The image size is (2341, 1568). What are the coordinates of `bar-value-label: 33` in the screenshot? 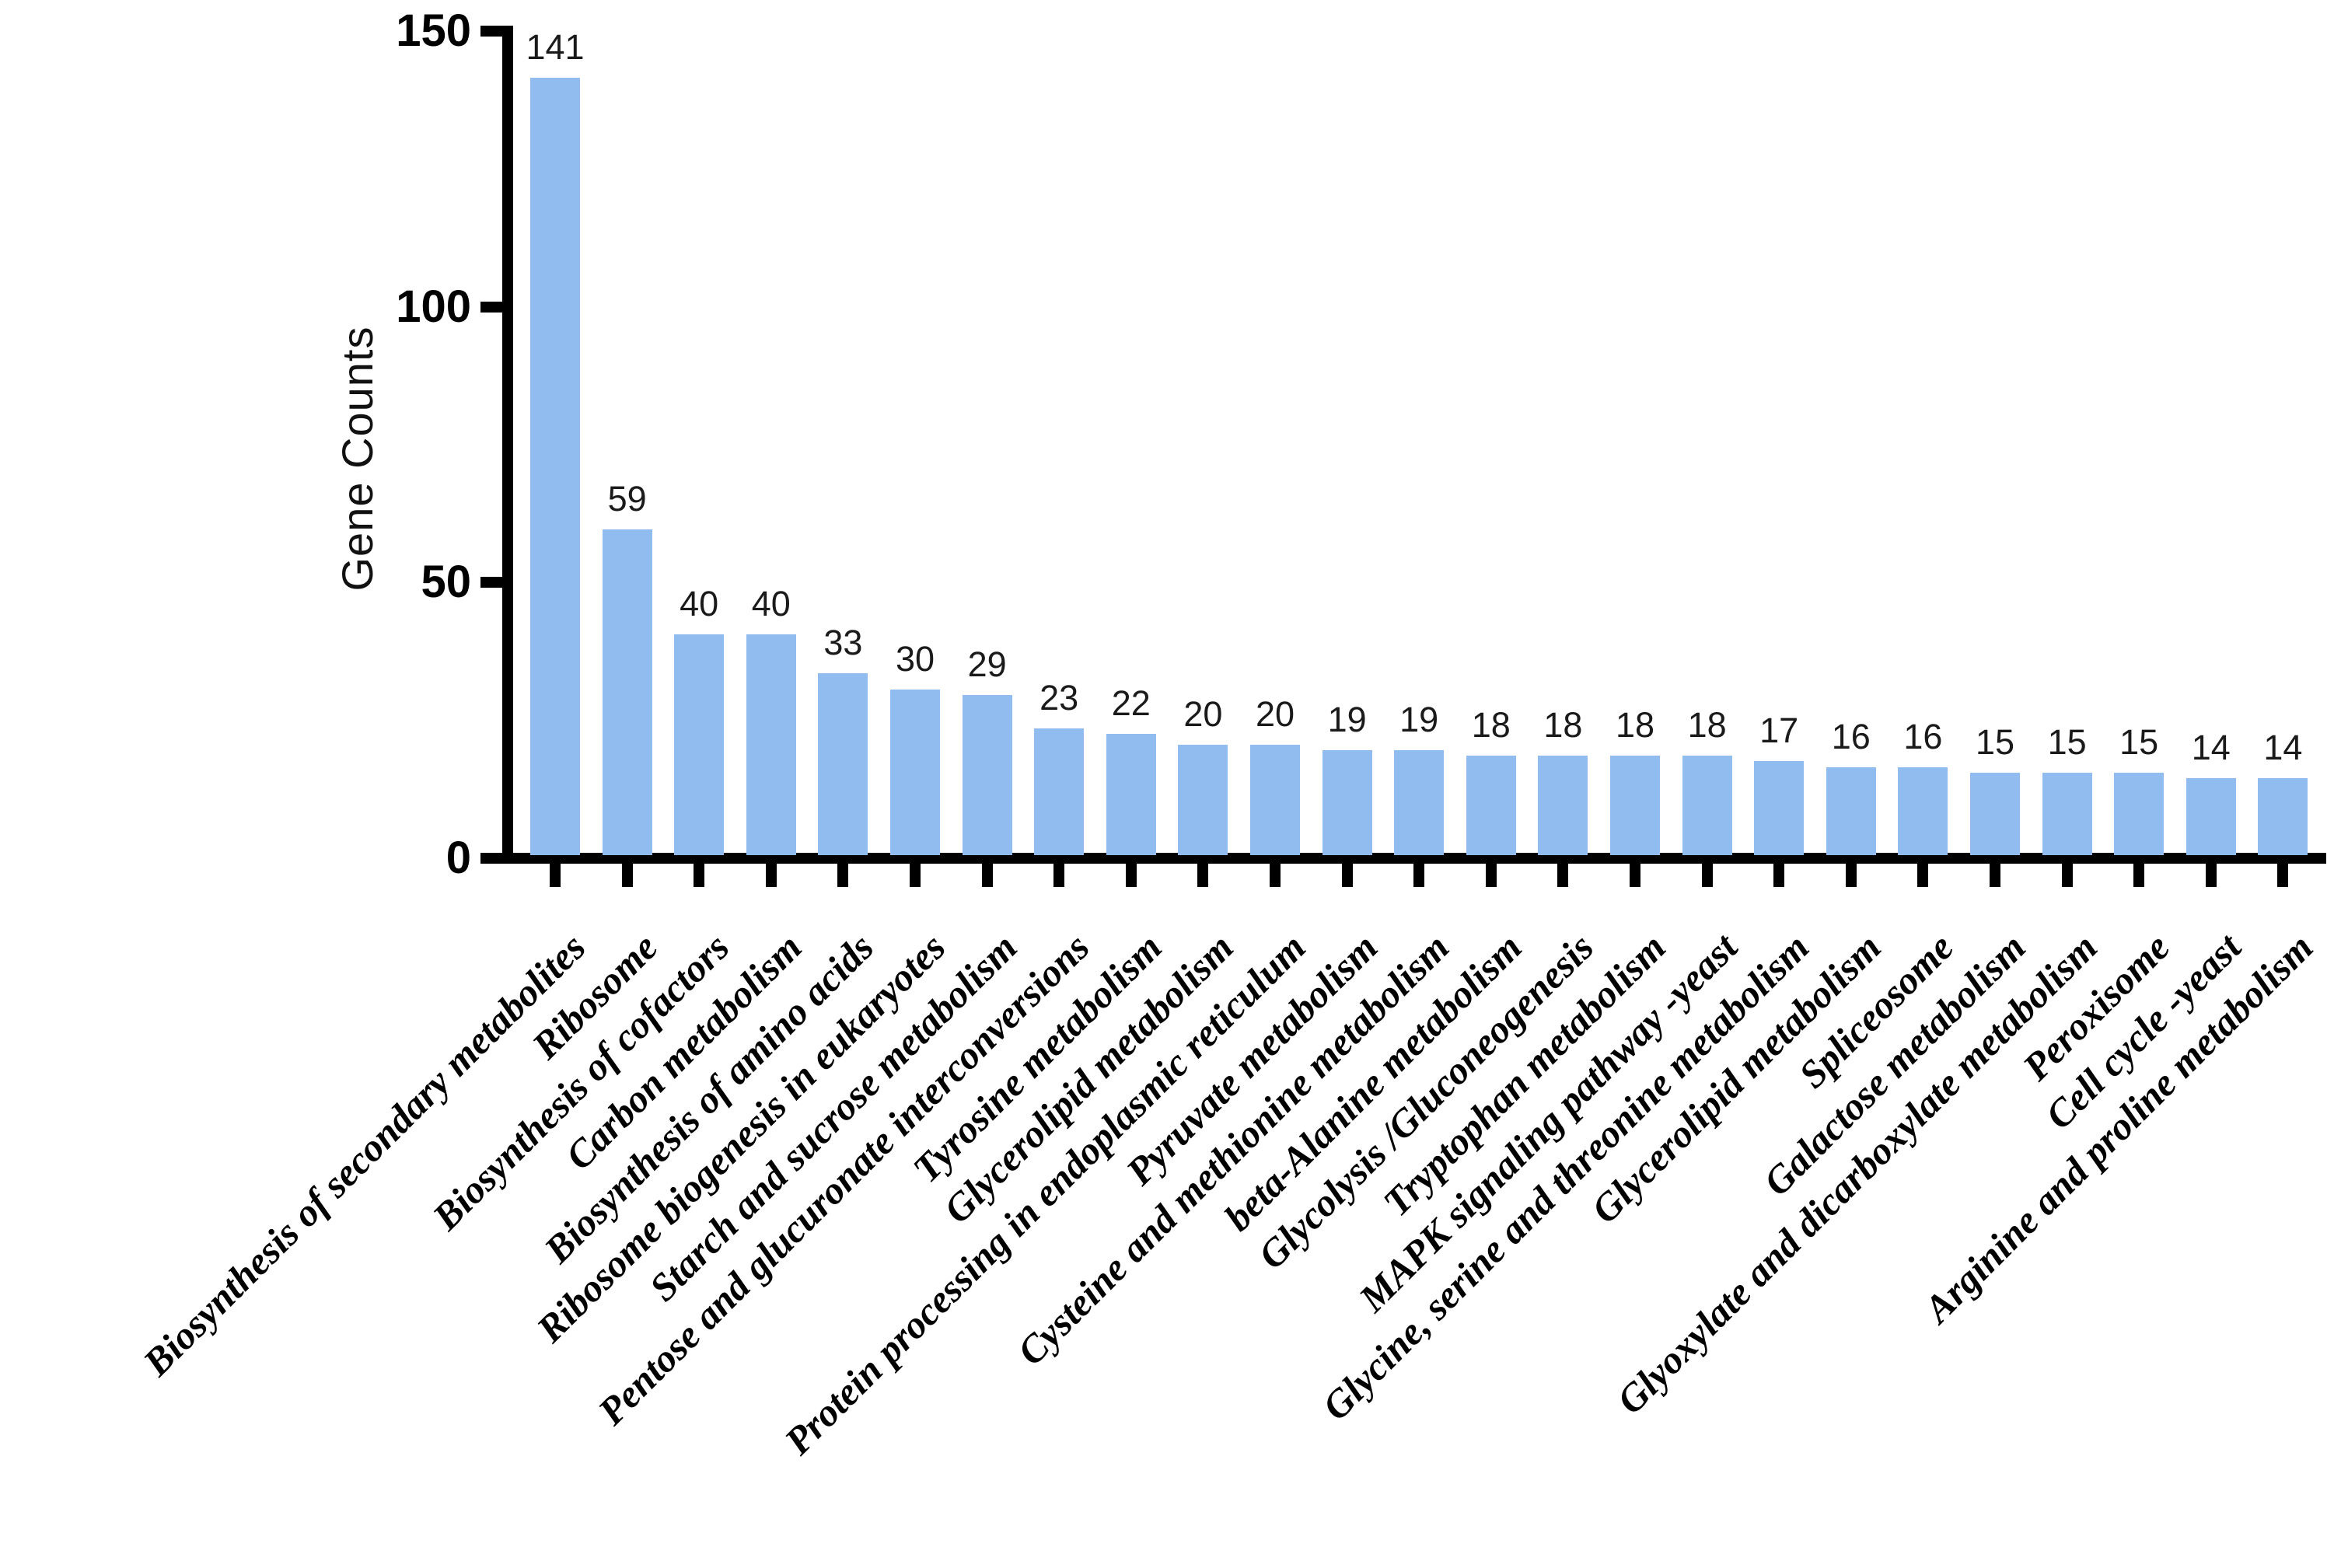 It's located at (843, 642).